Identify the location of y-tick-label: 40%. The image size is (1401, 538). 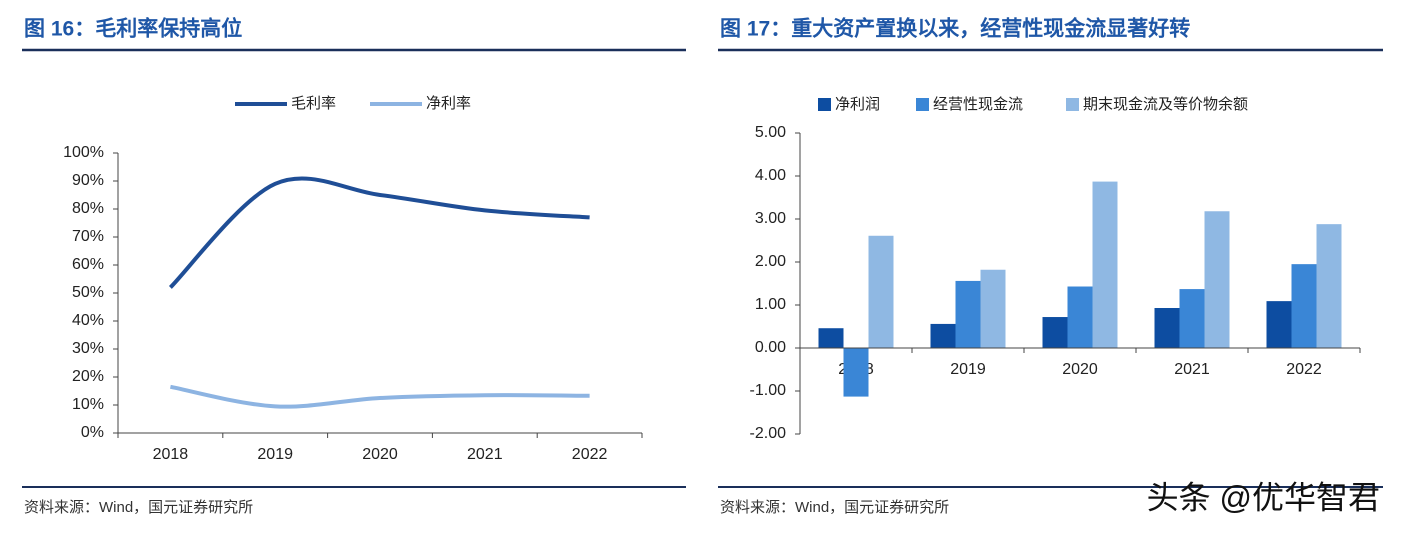
(88, 320).